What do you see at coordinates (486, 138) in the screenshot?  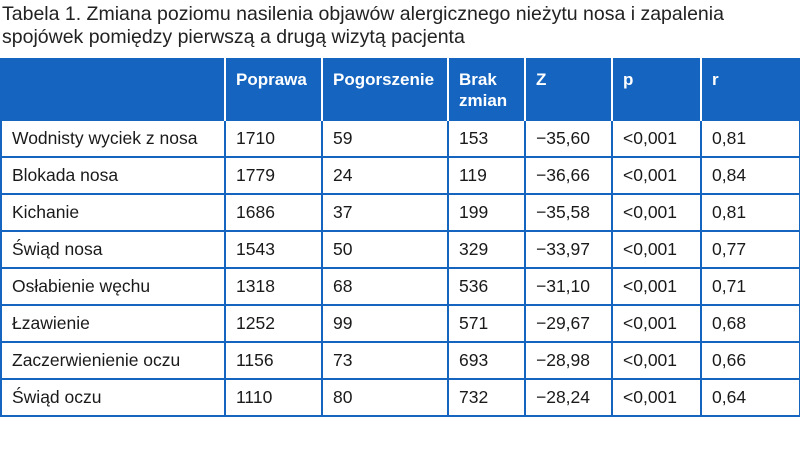 I see `brak-zmian-cell: 153` at bounding box center [486, 138].